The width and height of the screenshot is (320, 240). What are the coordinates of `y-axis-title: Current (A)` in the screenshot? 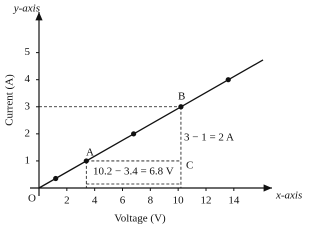 It's located at (10, 100).